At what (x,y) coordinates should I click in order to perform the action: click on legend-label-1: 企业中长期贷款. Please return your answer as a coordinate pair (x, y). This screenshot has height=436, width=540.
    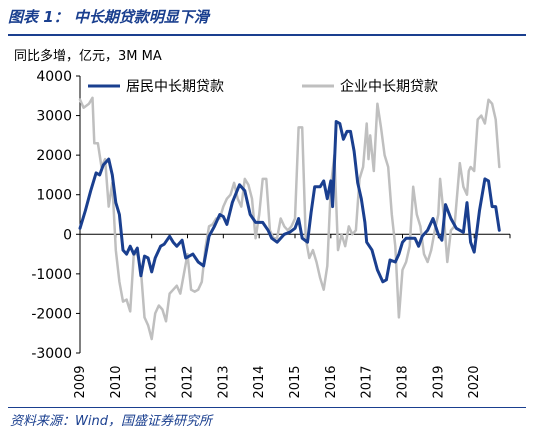
    Looking at the image, I should click on (389, 86).